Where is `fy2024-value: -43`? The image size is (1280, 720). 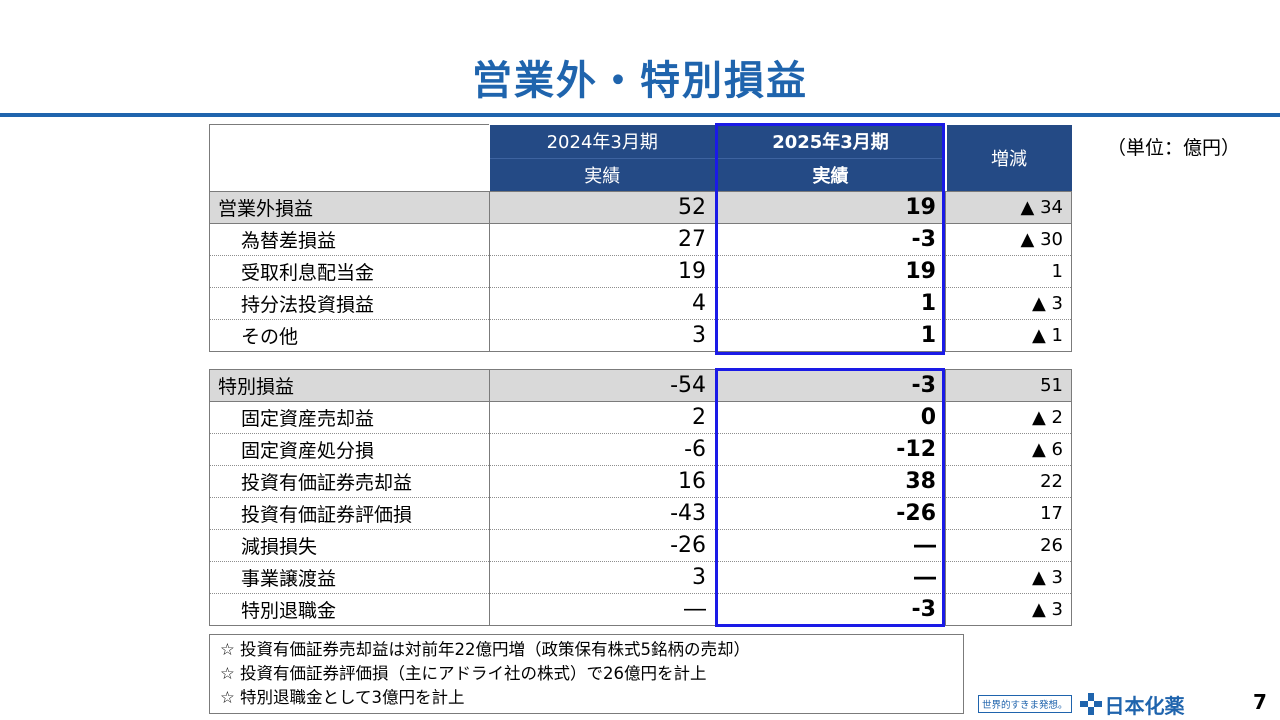
fy2024-value: -43 is located at coordinates (602, 513).